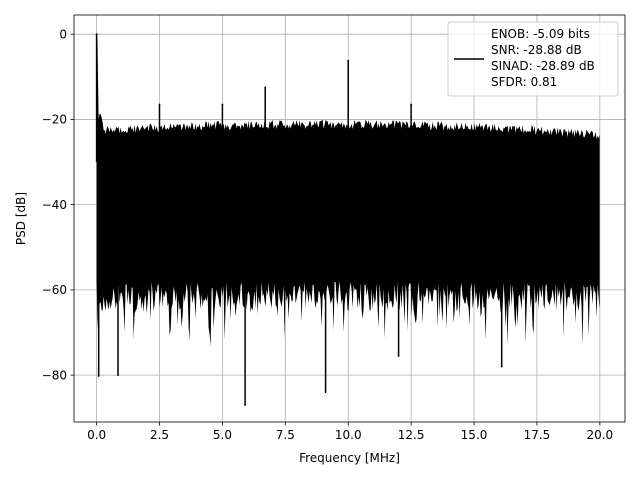 This screenshot has width=640, height=480. I want to click on x-tick-label: 0.0, so click(96, 435).